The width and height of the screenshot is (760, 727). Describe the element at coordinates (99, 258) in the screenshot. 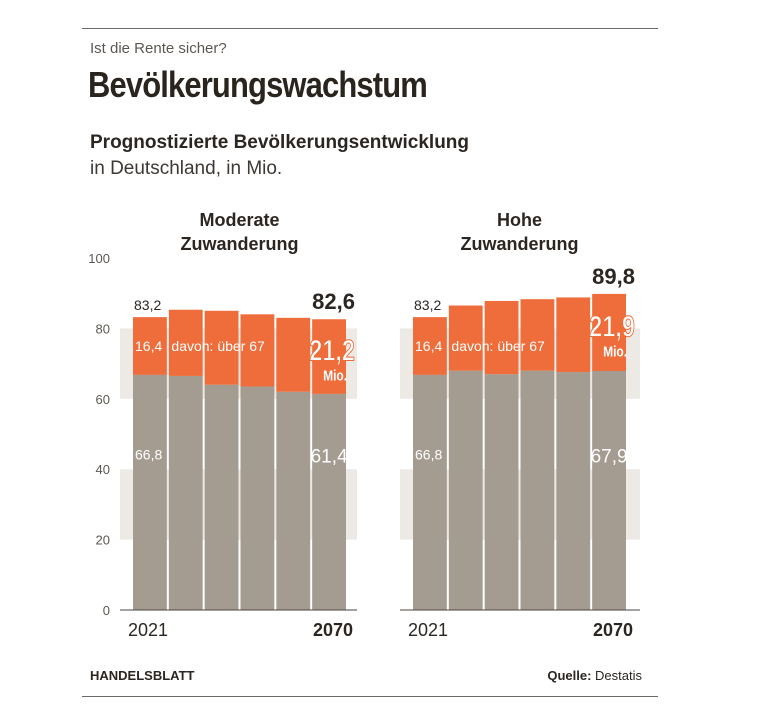

I see `y-tick-label: 100` at that location.